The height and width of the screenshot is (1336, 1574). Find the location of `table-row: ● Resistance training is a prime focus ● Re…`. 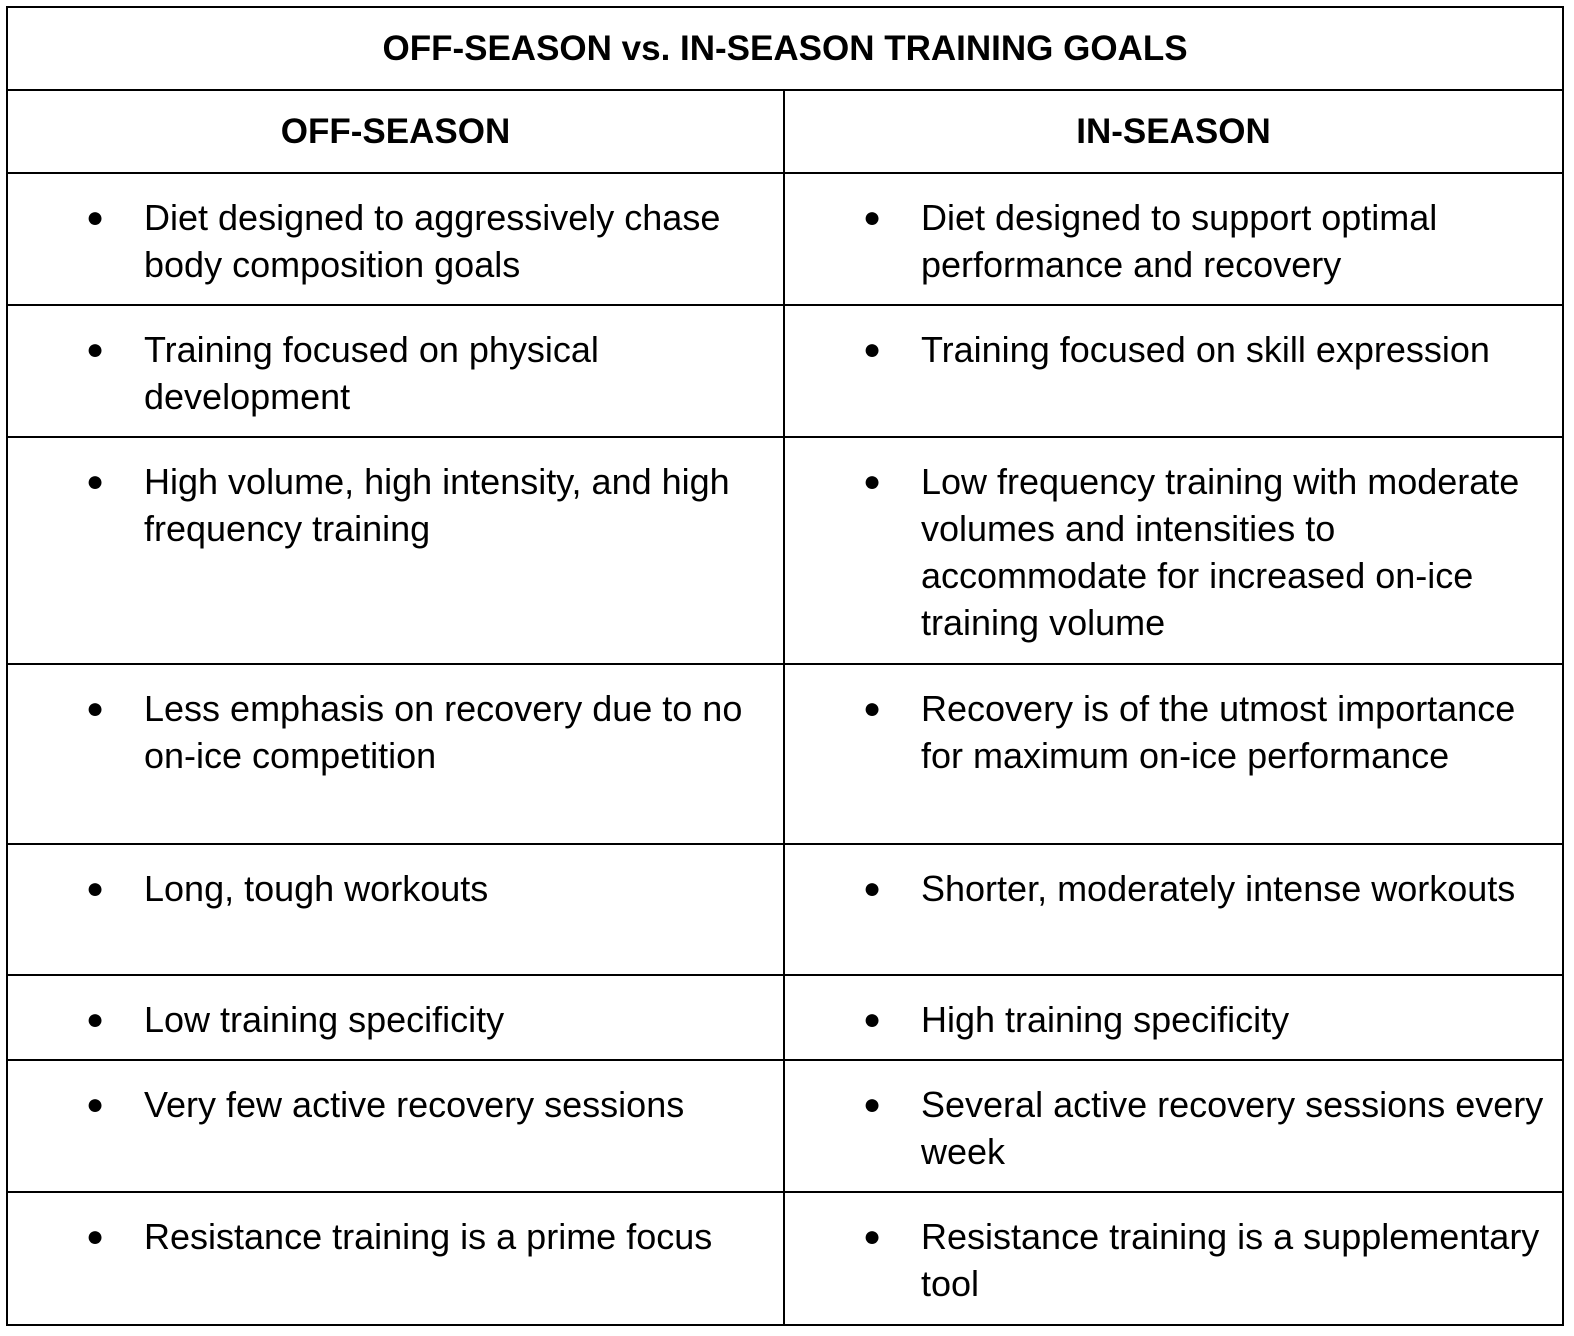

table-row: ● Resistance training is a prime focus ● Re… is located at coordinates (785, 1258).